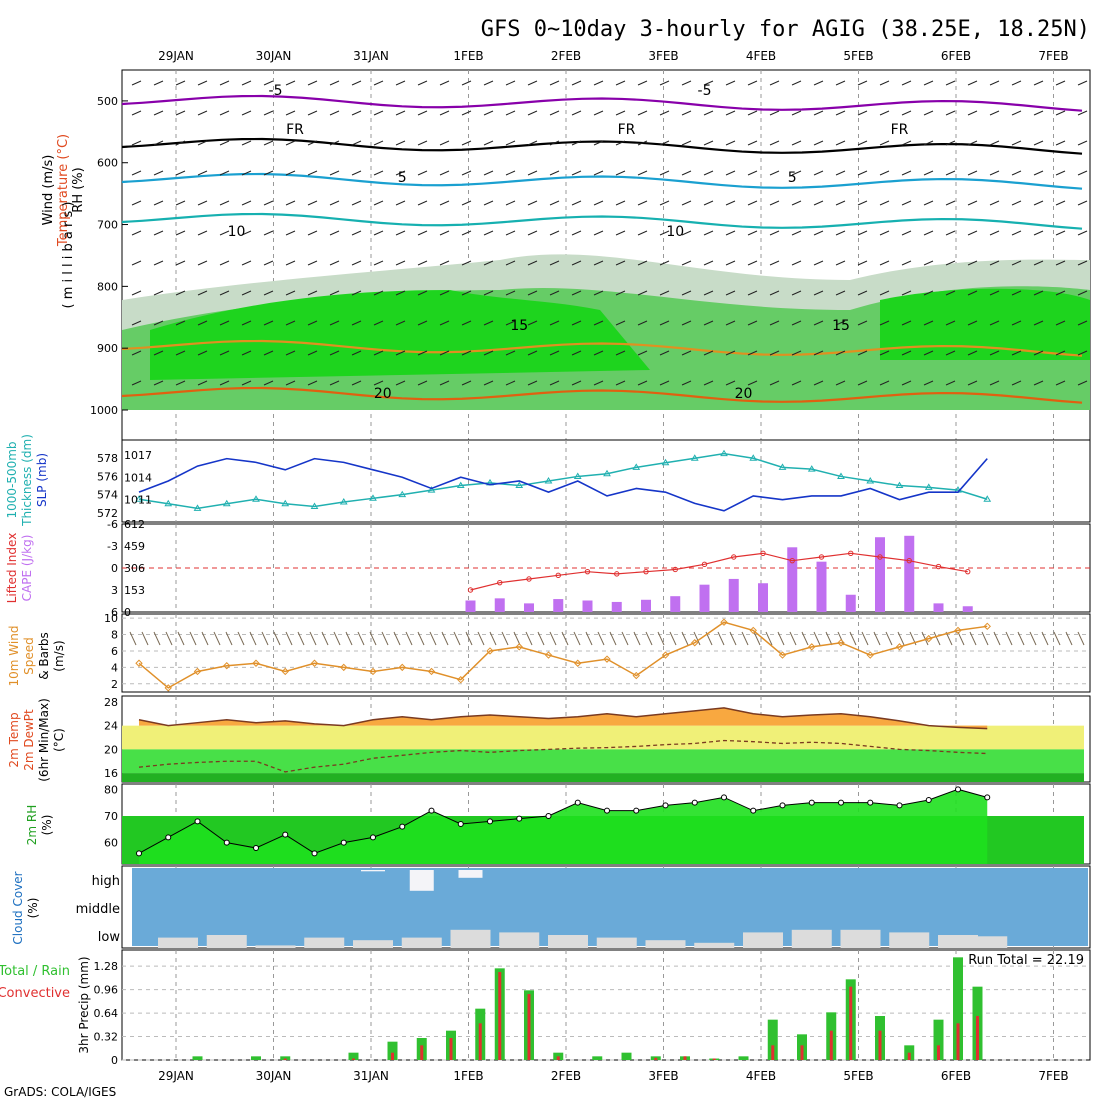 The width and height of the screenshot is (1100, 1100). I want to click on rh-panel: 60 70 80 2m RH (%), so click(558, 824).